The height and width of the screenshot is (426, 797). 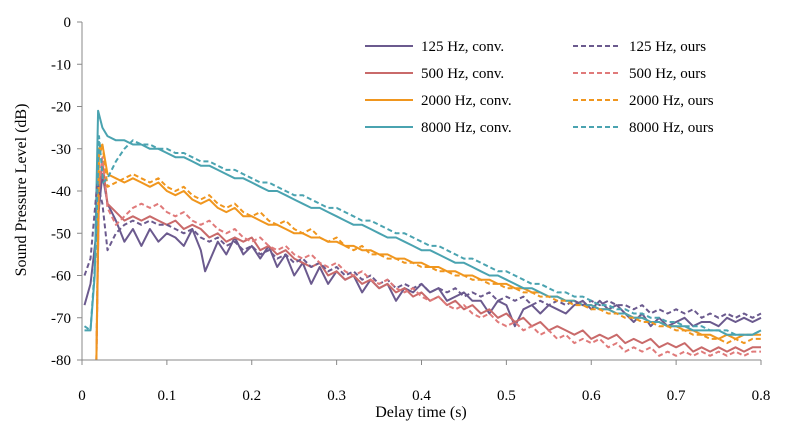 I want to click on legend-label-125-hz-conv: 125 Hz, conv., so click(x=462, y=47).